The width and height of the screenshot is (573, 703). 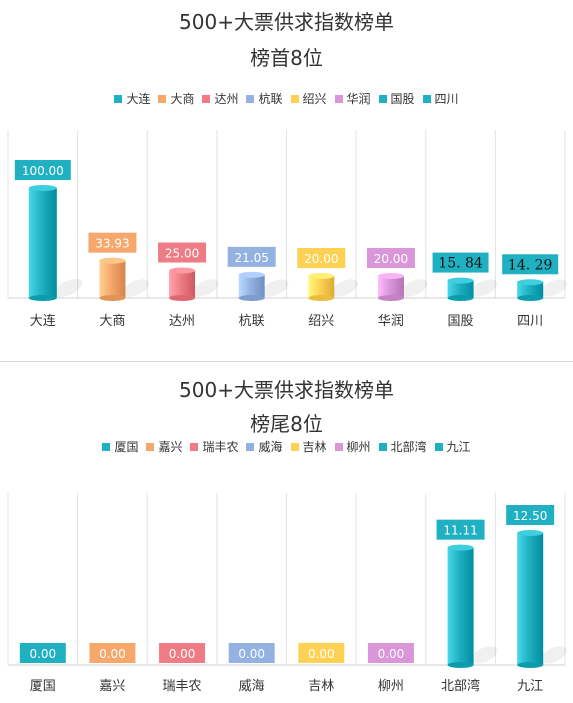 What do you see at coordinates (286, 361) in the screenshot?
I see `section-divider` at bounding box center [286, 361].